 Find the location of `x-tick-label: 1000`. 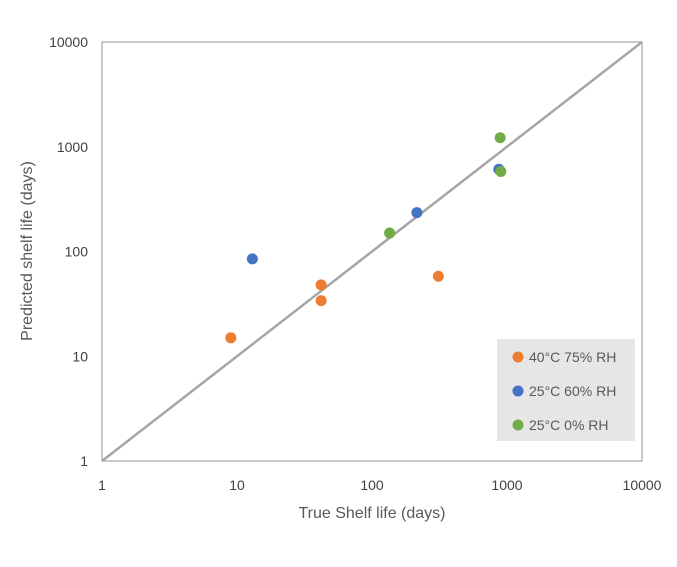

x-tick-label: 1000 is located at coordinates (506, 485).